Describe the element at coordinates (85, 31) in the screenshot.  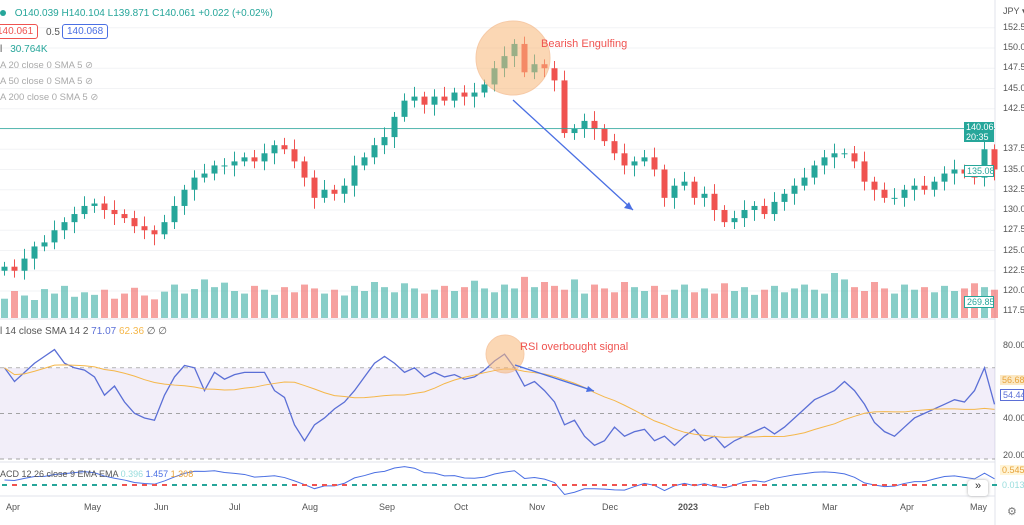
I see `buy-button: 140.068` at that location.